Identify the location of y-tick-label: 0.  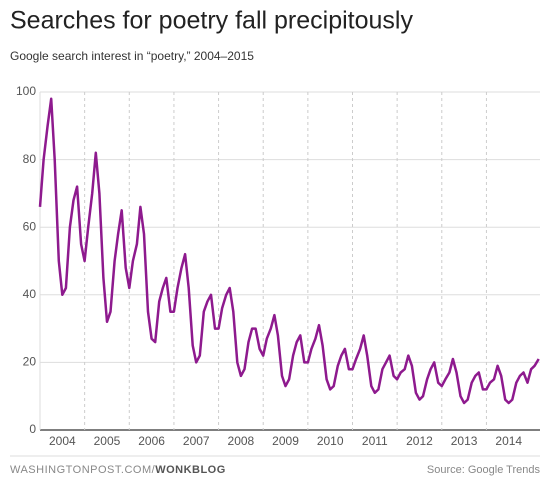
(32, 429).